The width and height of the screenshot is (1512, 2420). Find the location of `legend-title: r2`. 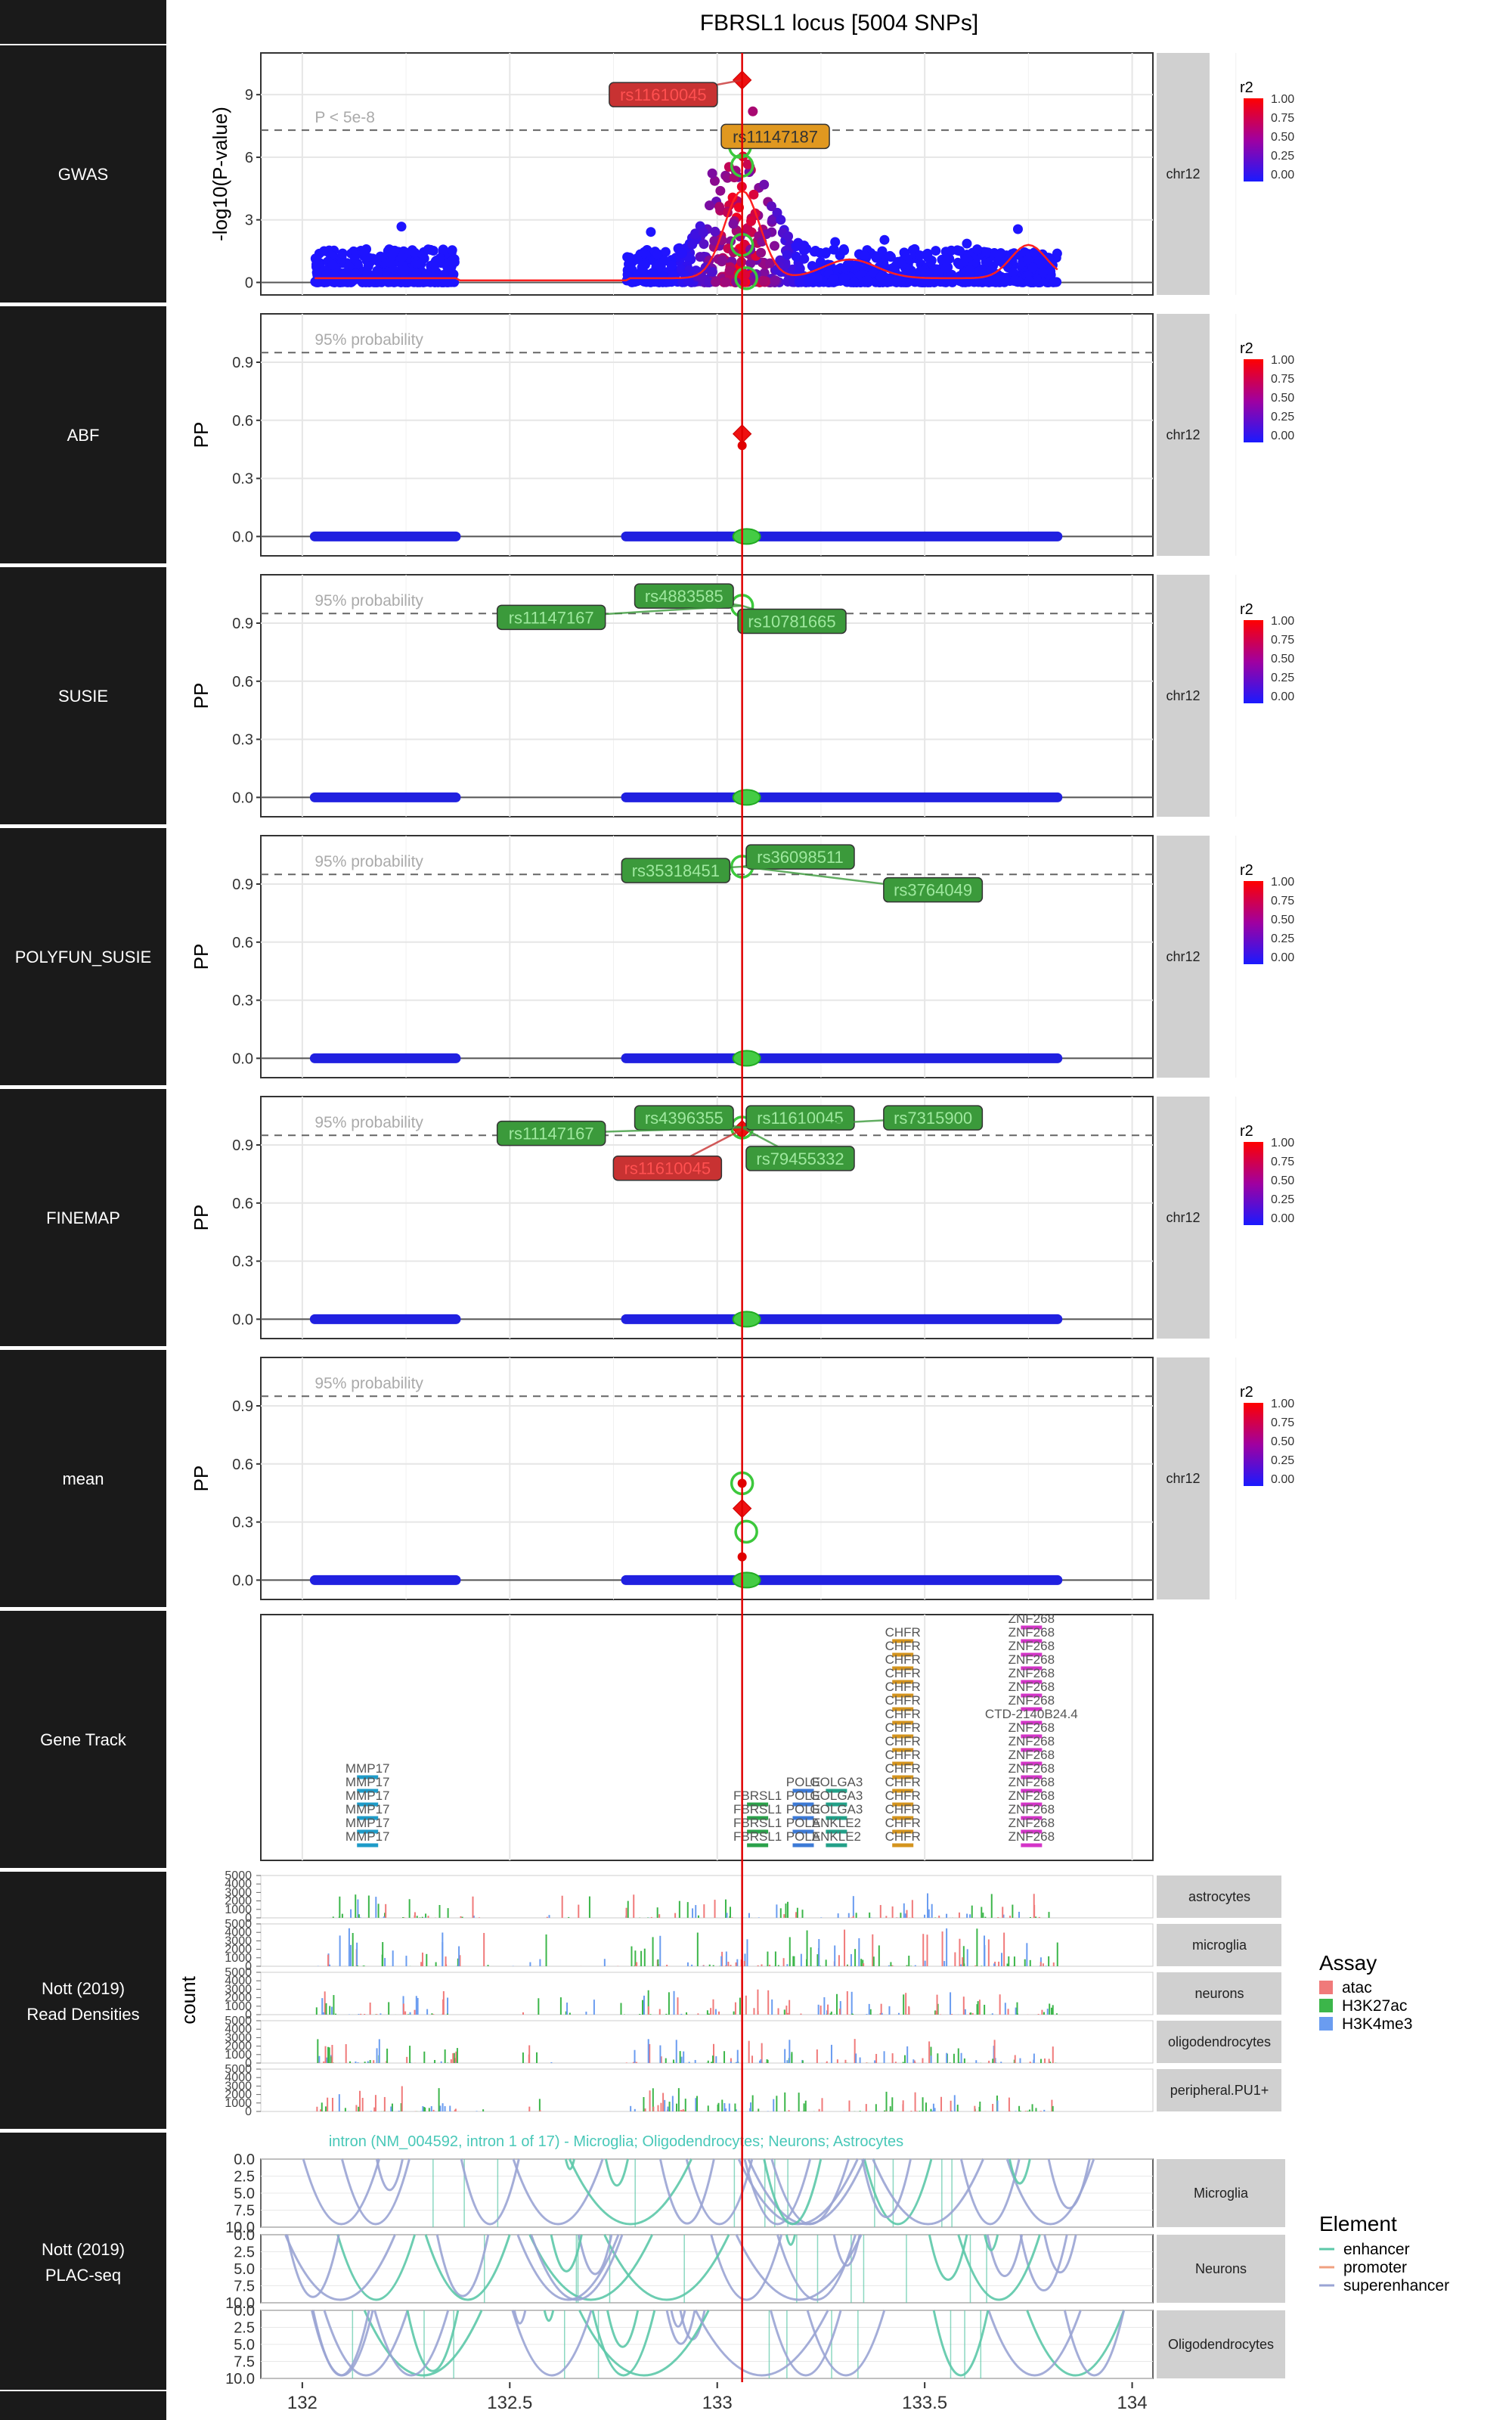

legend-title: r2 is located at coordinates (1246, 1392).